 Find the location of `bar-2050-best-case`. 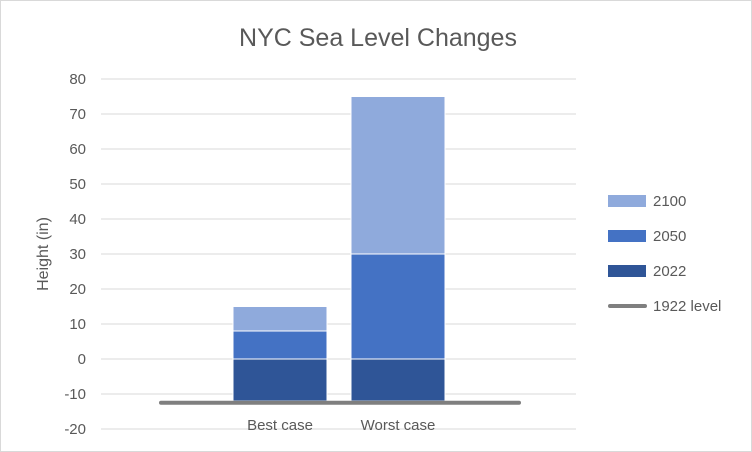

bar-2050-best-case is located at coordinates (280, 345).